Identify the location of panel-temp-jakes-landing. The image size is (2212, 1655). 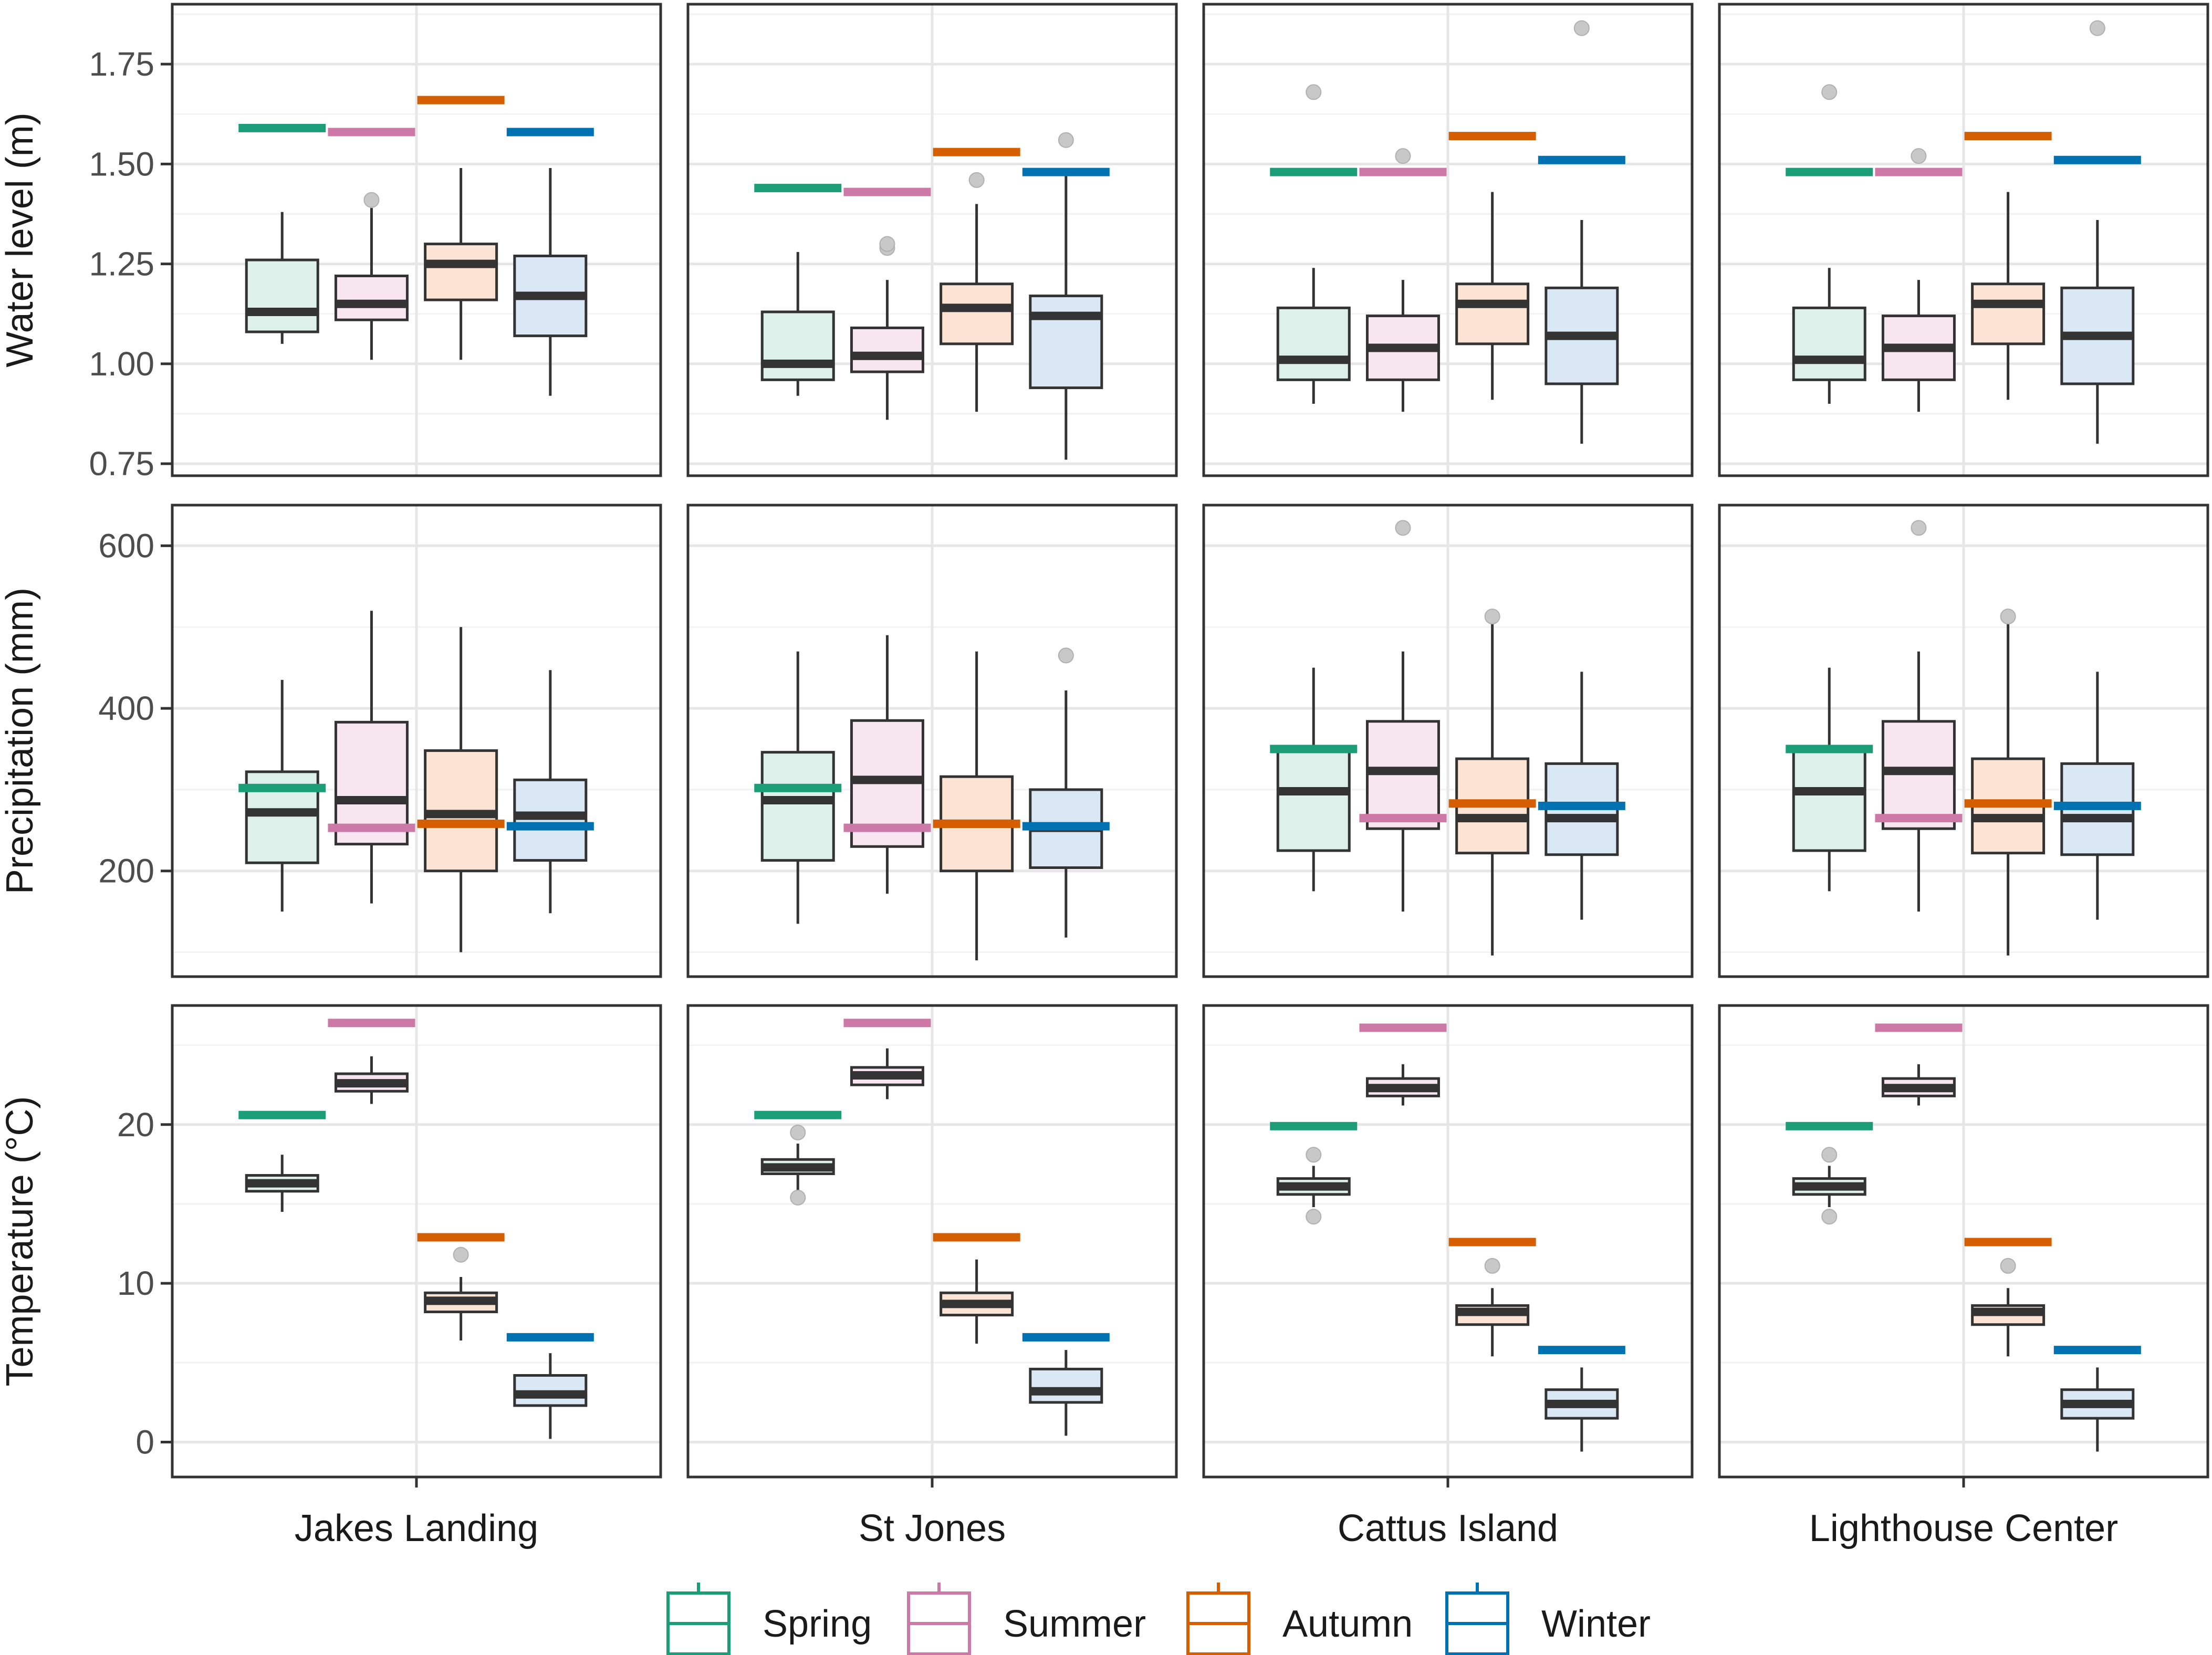
(416, 1241).